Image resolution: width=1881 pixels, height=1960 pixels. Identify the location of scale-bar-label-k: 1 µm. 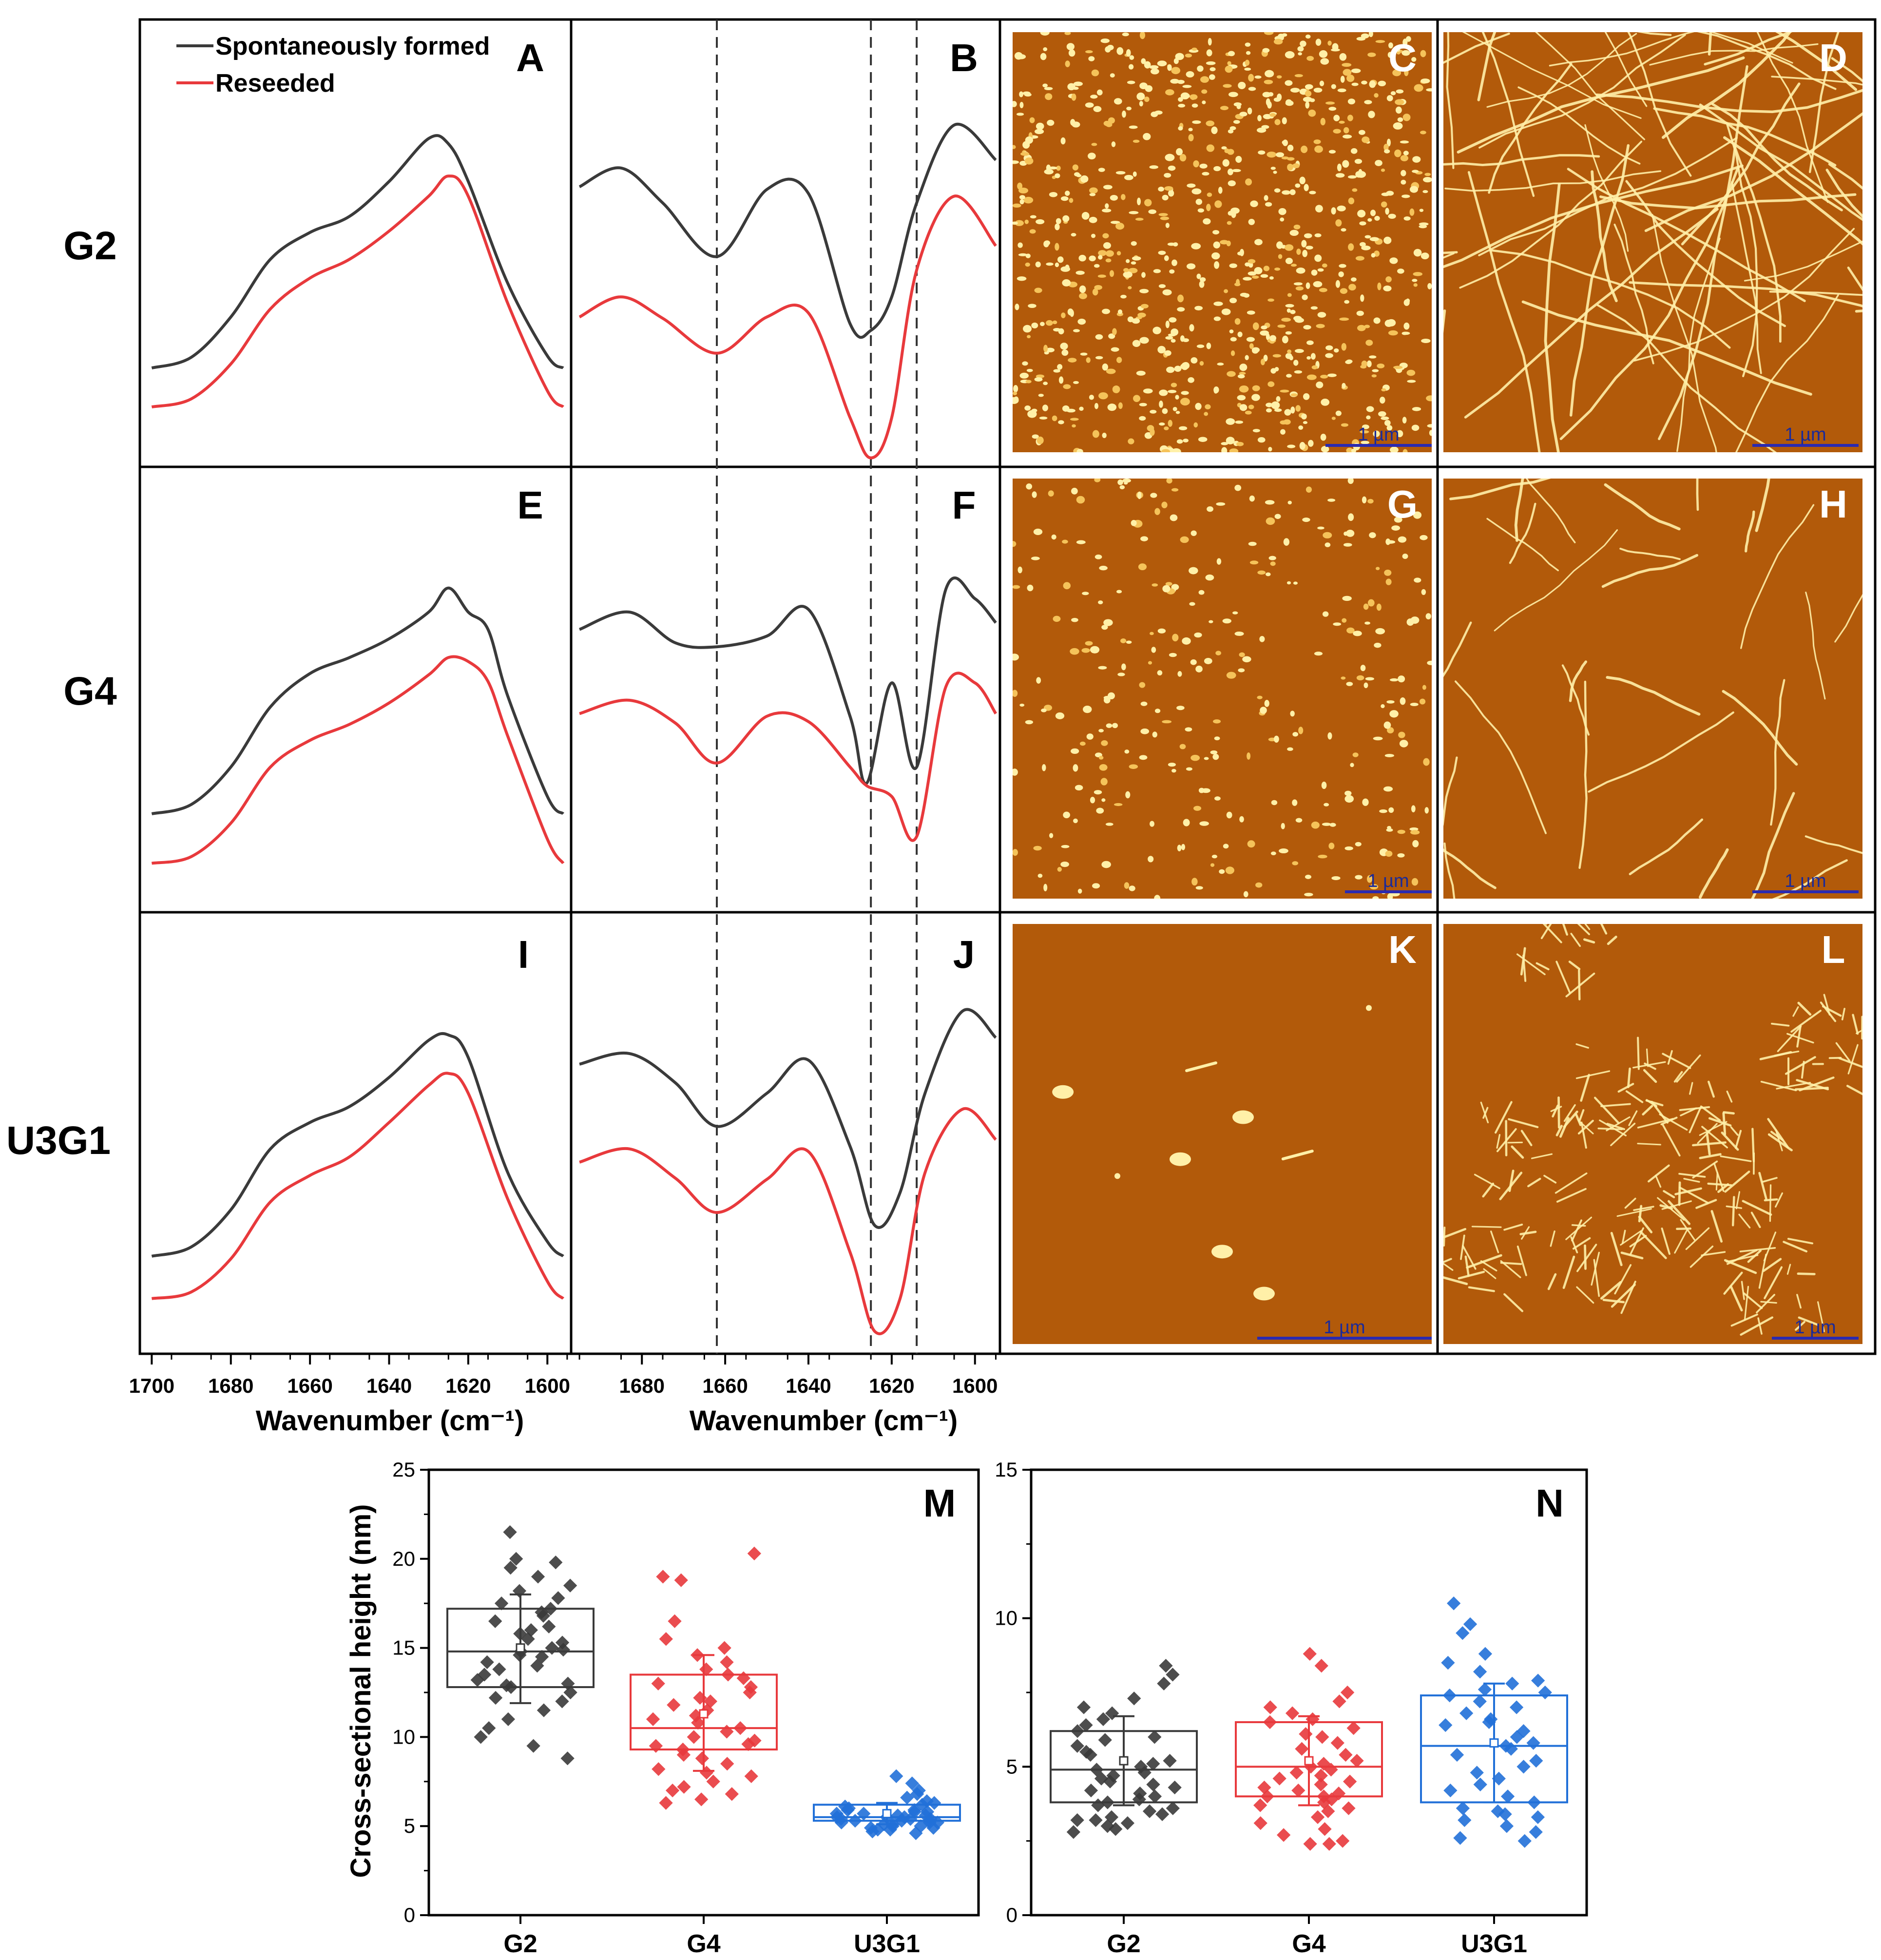
(1345, 1327).